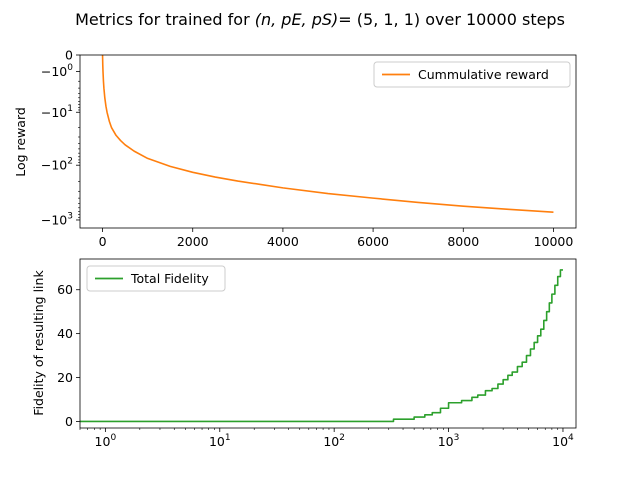 The height and width of the screenshot is (480, 640). Describe the element at coordinates (554, 241) in the screenshot. I see `reward-xtick-label: 10000` at that location.